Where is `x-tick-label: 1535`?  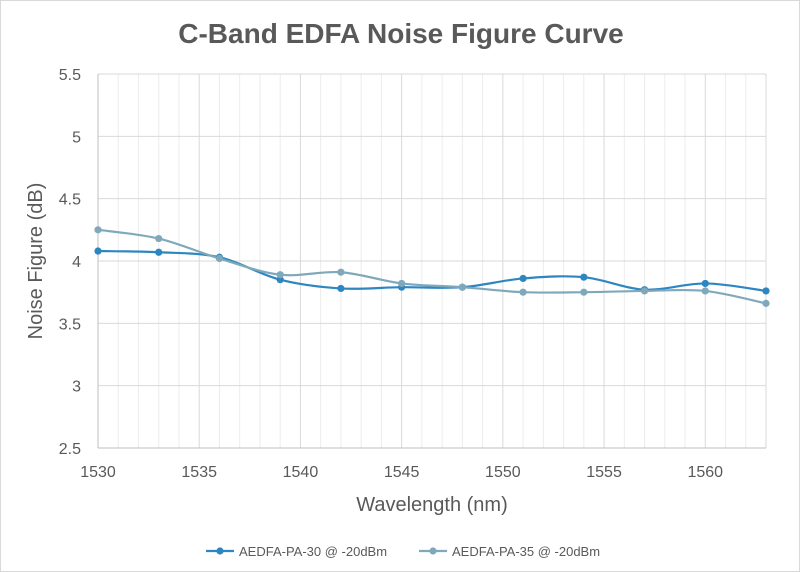 x-tick-label: 1535 is located at coordinates (199, 472).